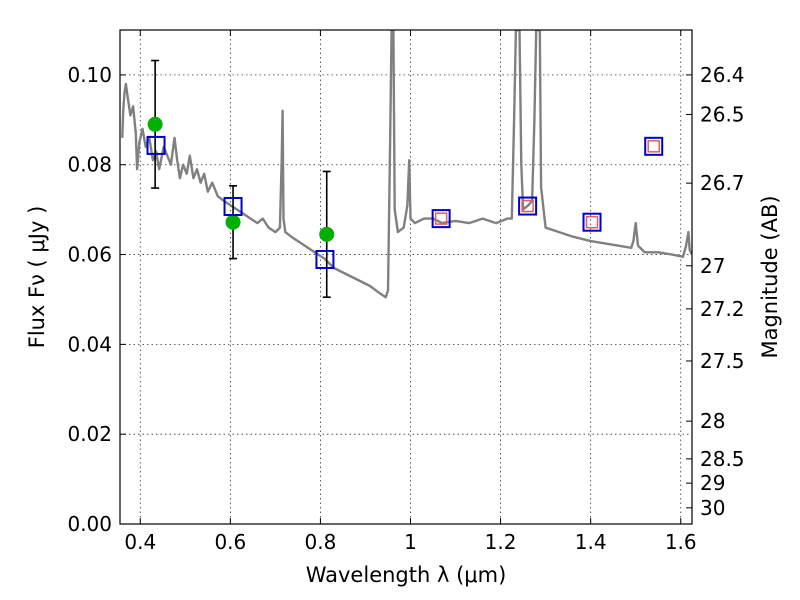 The height and width of the screenshot is (600, 800). What do you see at coordinates (722, 114) in the screenshot?
I see `right-tick-label: 26.5` at bounding box center [722, 114].